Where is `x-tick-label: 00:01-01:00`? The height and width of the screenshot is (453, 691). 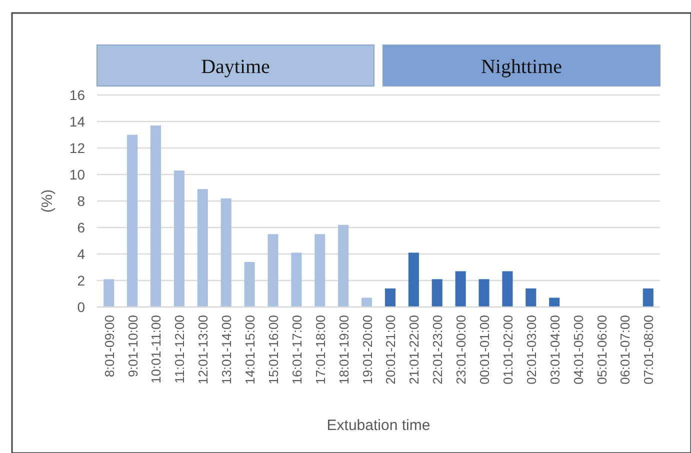
x-tick-label: 00:01-01:00 is located at coordinates (484, 349).